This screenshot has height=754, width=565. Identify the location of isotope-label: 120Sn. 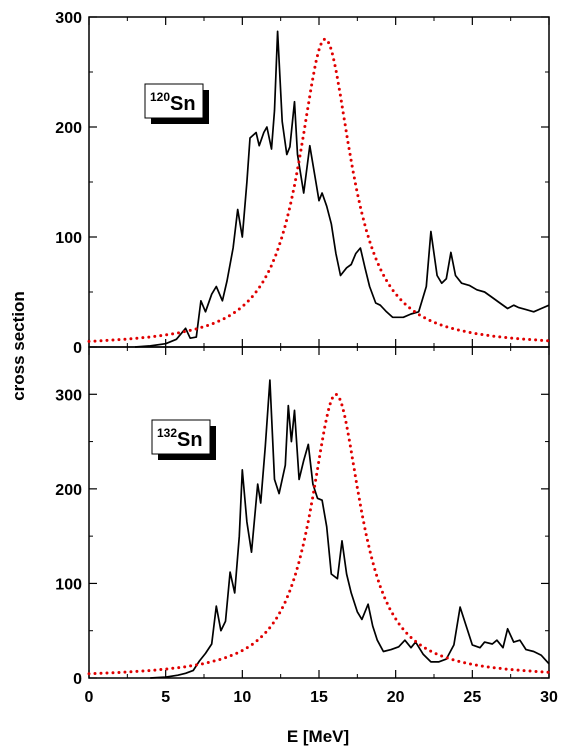
(173, 102).